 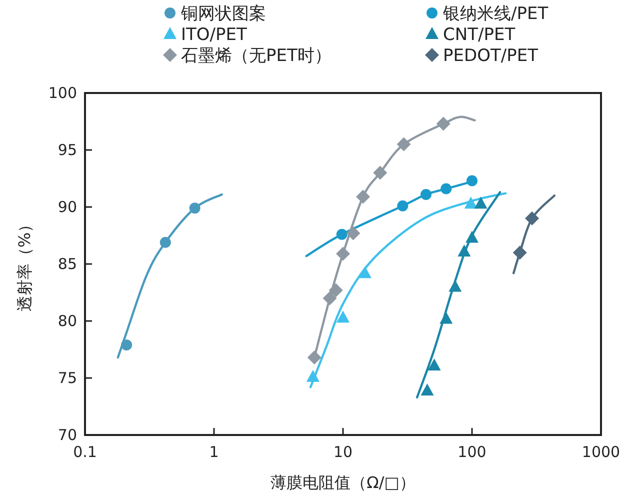 I want to click on y-tick-label: 75, so click(x=67, y=378).